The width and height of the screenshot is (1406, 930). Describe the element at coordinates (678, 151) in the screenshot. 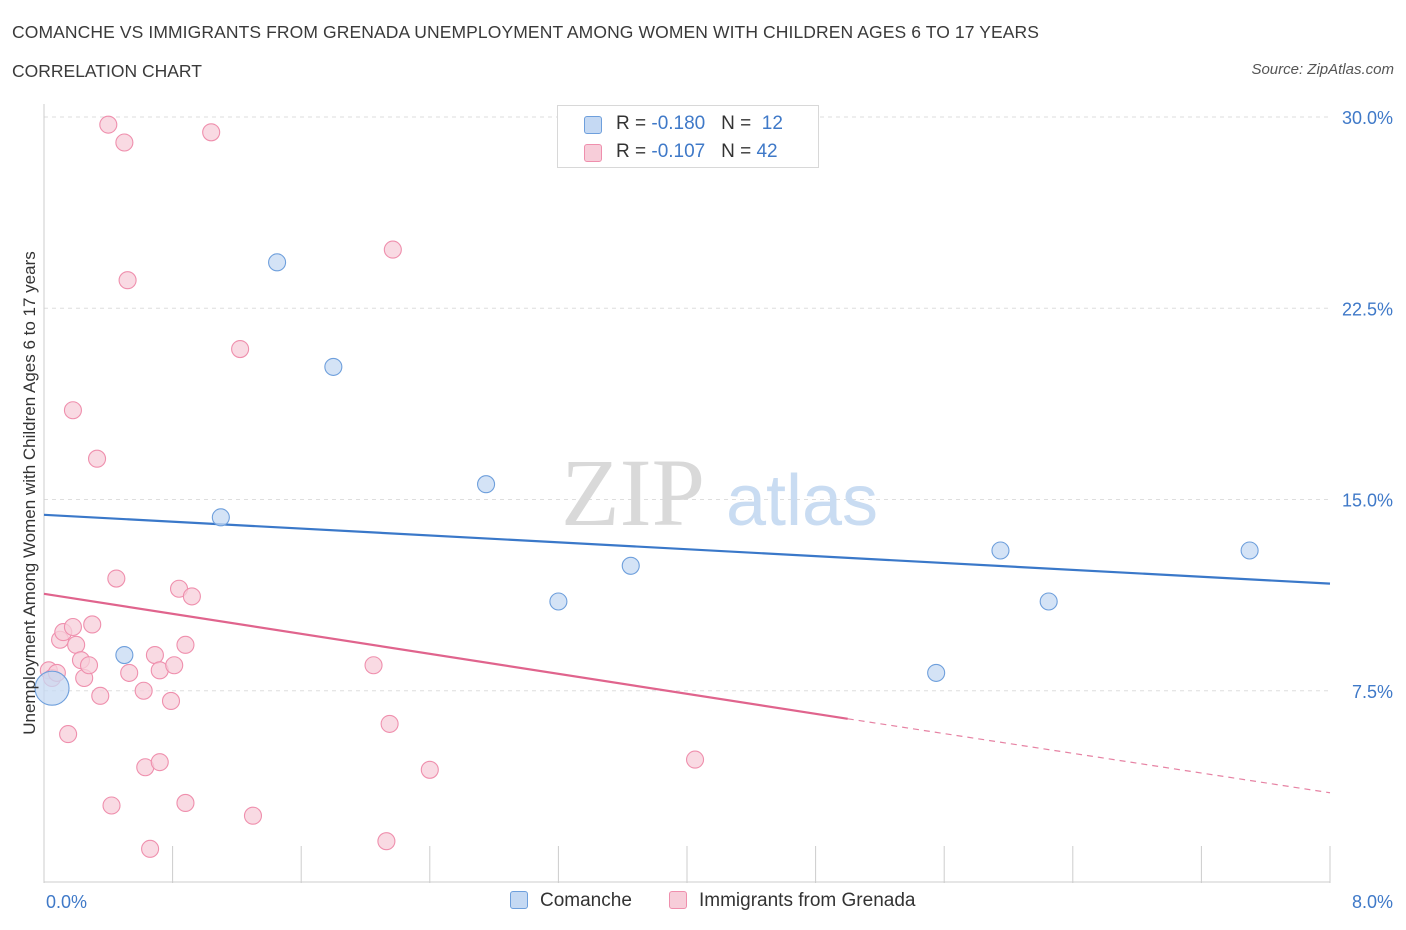

I see `r-value: -0.107` at that location.